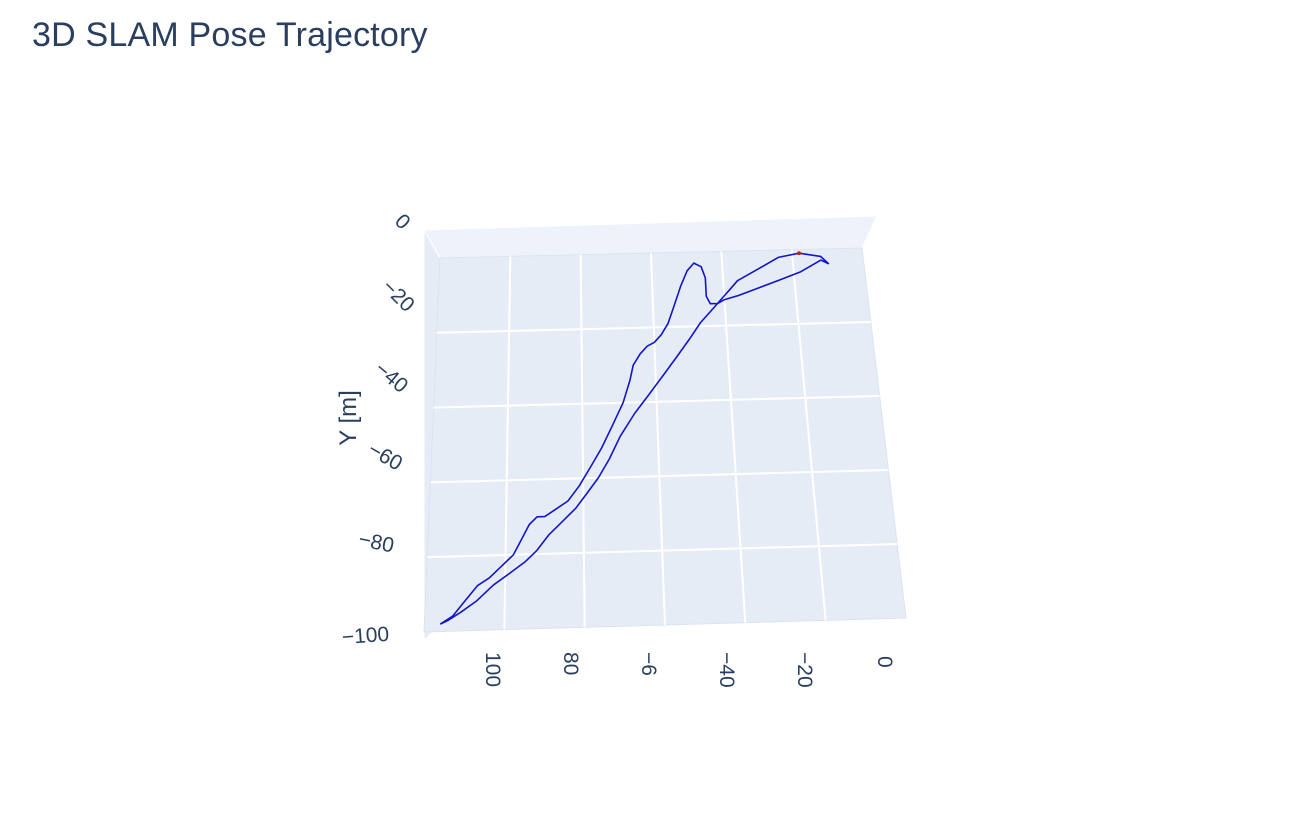  I want to click on x-tick-label: 0, so click(884, 662).